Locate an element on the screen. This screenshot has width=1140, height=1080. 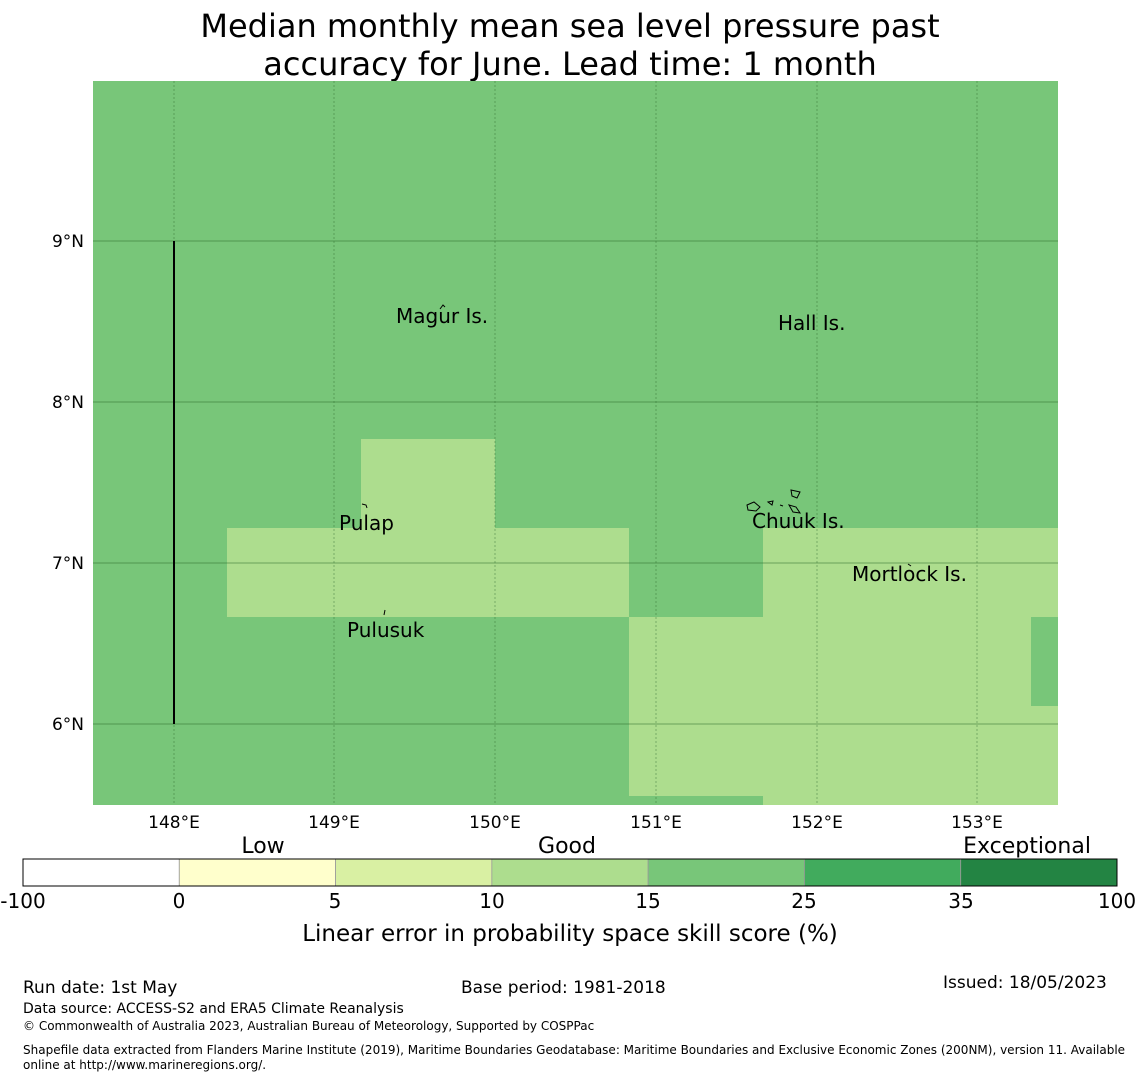
legend-categories: Low Good Exceptional is located at coordinates (666, 846).